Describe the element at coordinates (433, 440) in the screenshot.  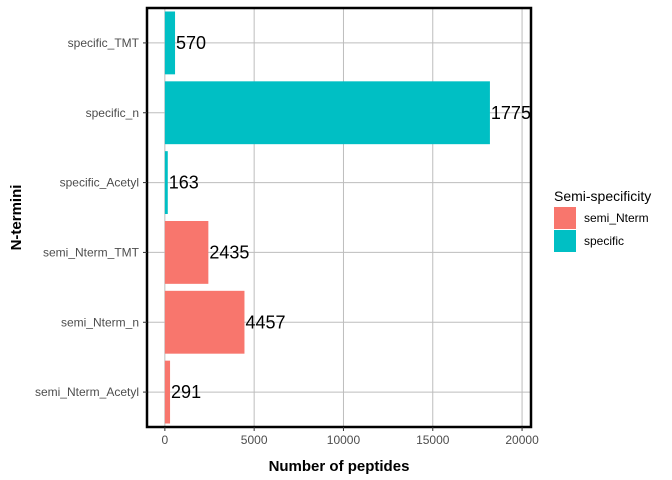
I see `x-tick-label: 15000` at that location.